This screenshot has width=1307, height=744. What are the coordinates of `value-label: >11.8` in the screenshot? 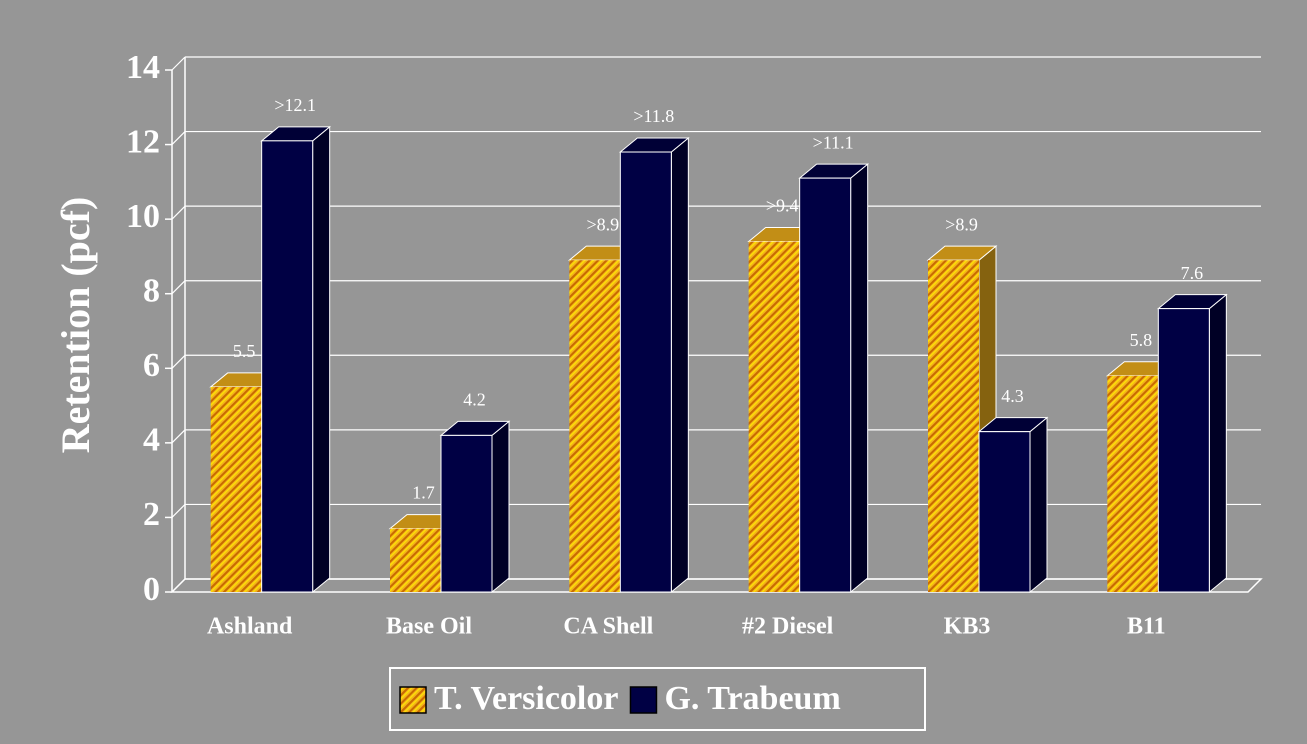 It's located at (653, 116).